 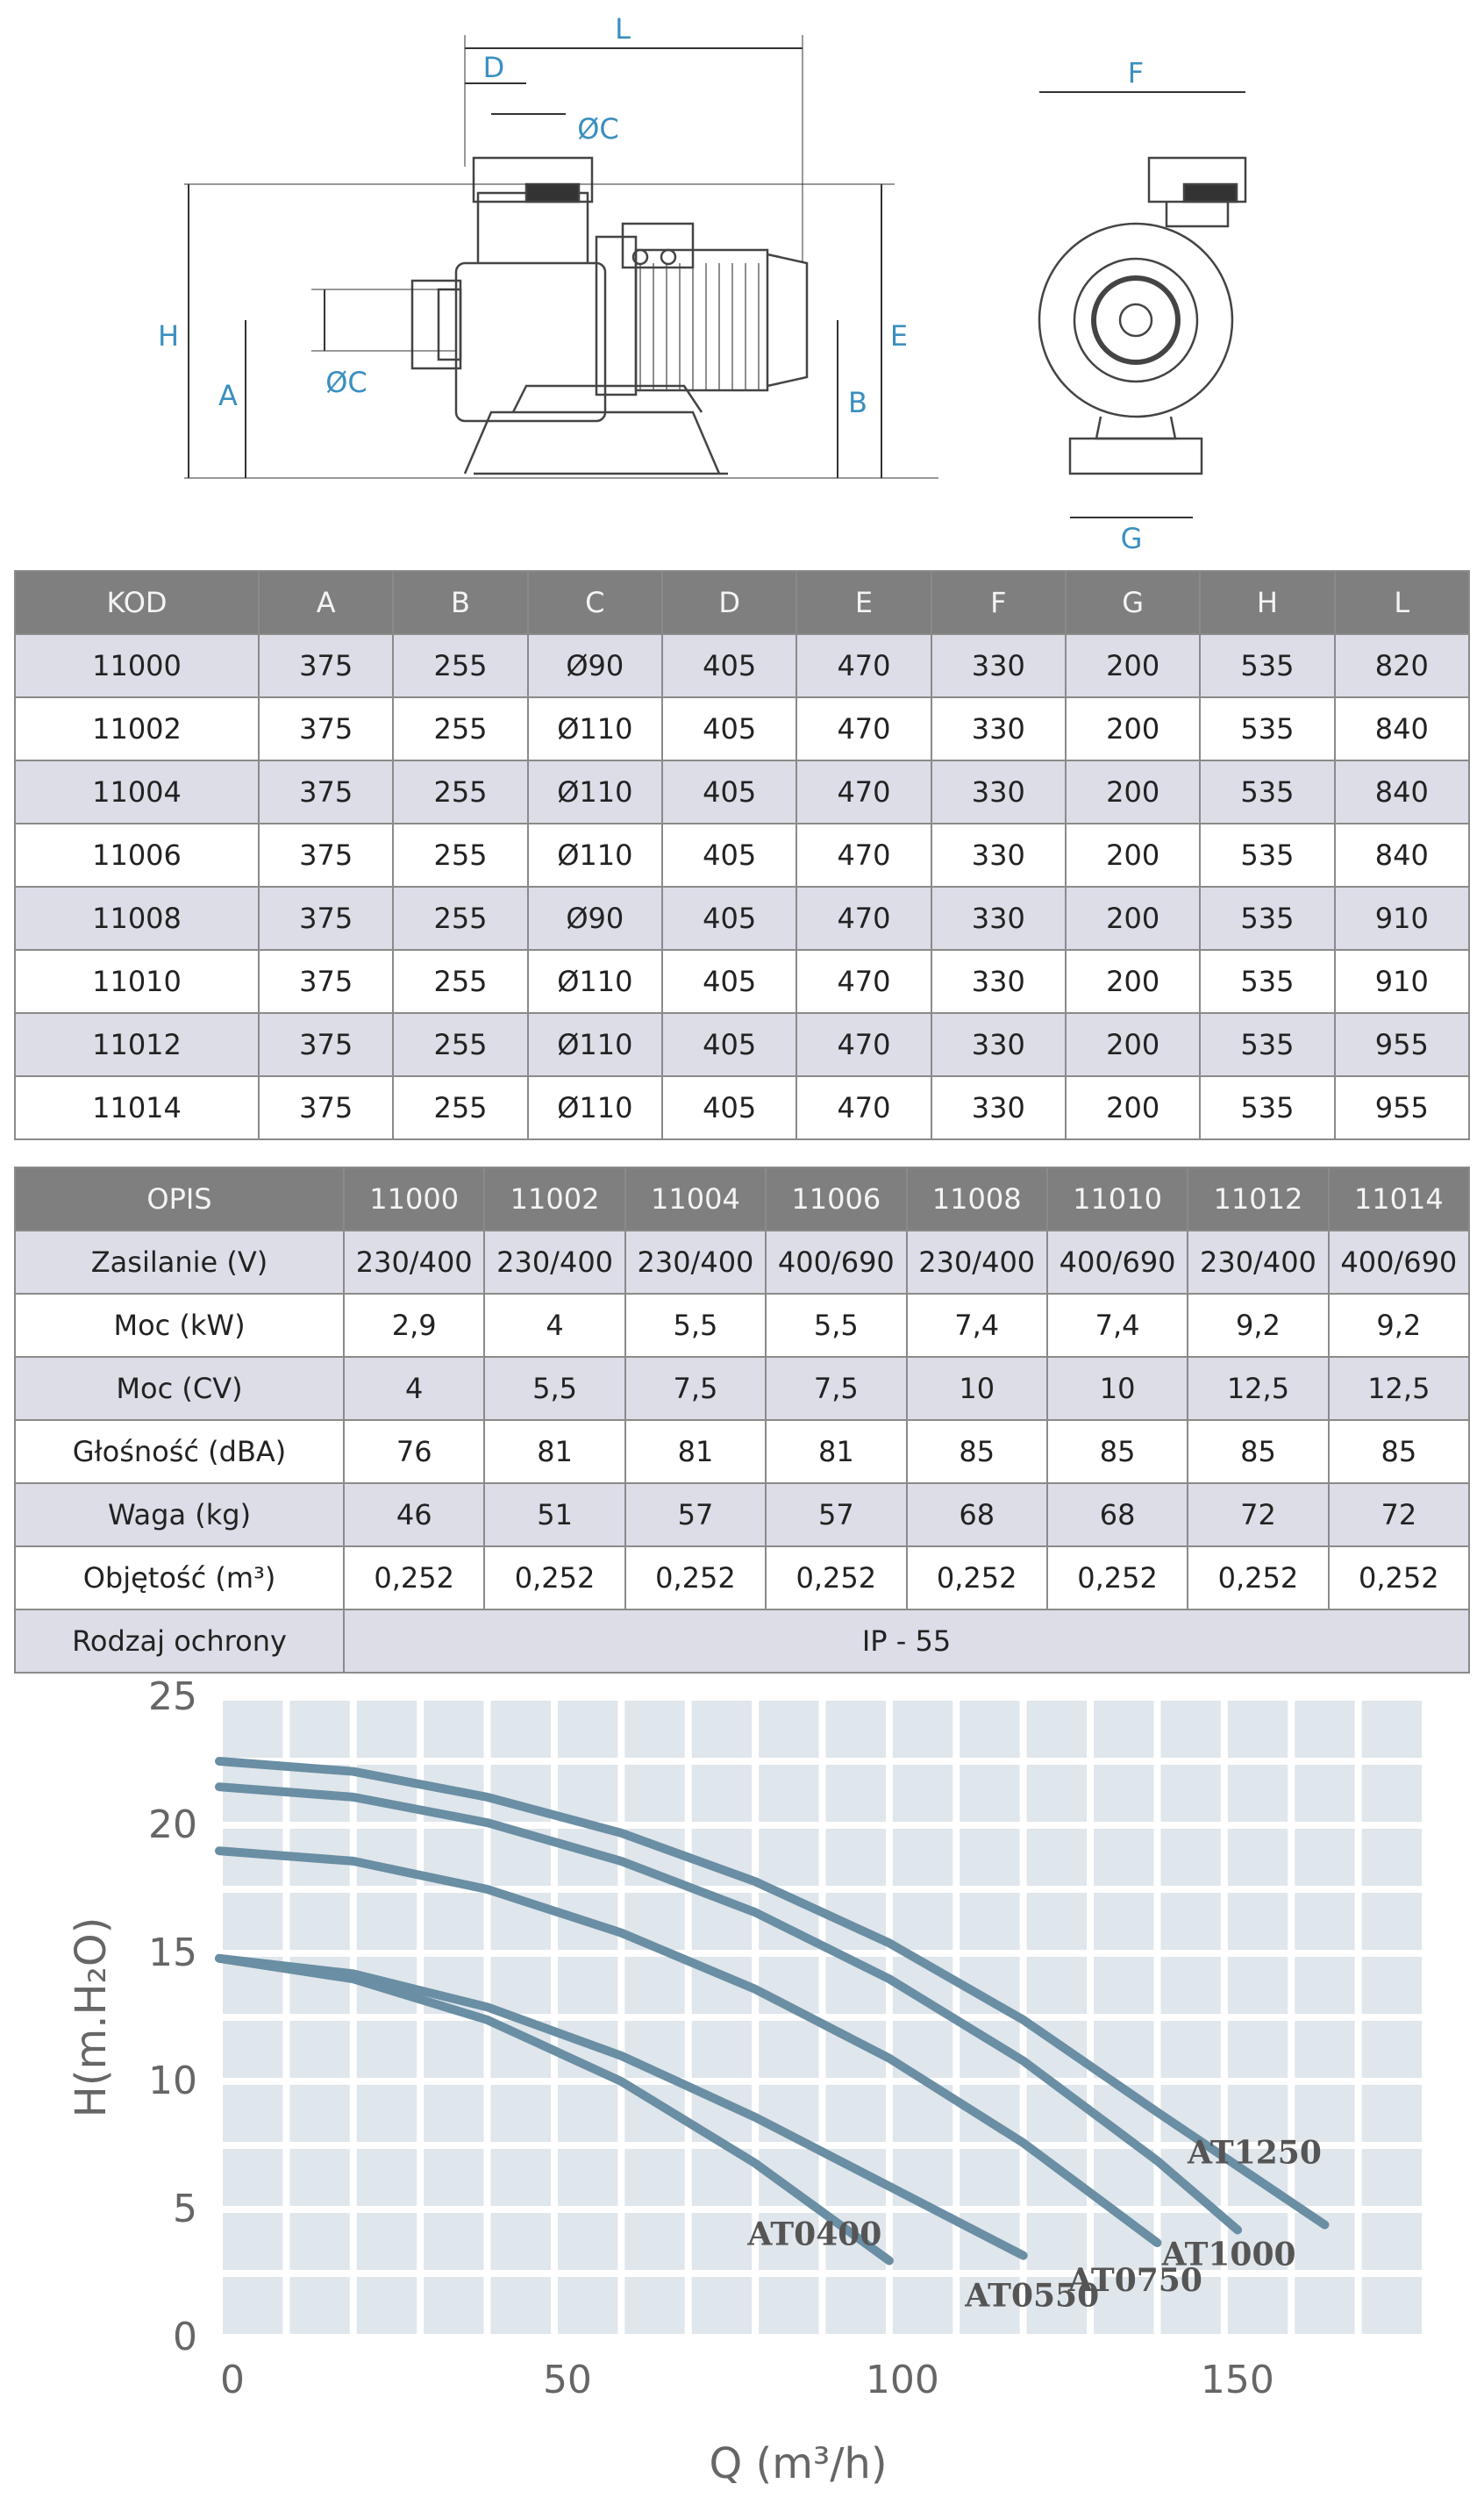 What do you see at coordinates (594, 918) in the screenshot?
I see `dimension-cell: Ø90` at bounding box center [594, 918].